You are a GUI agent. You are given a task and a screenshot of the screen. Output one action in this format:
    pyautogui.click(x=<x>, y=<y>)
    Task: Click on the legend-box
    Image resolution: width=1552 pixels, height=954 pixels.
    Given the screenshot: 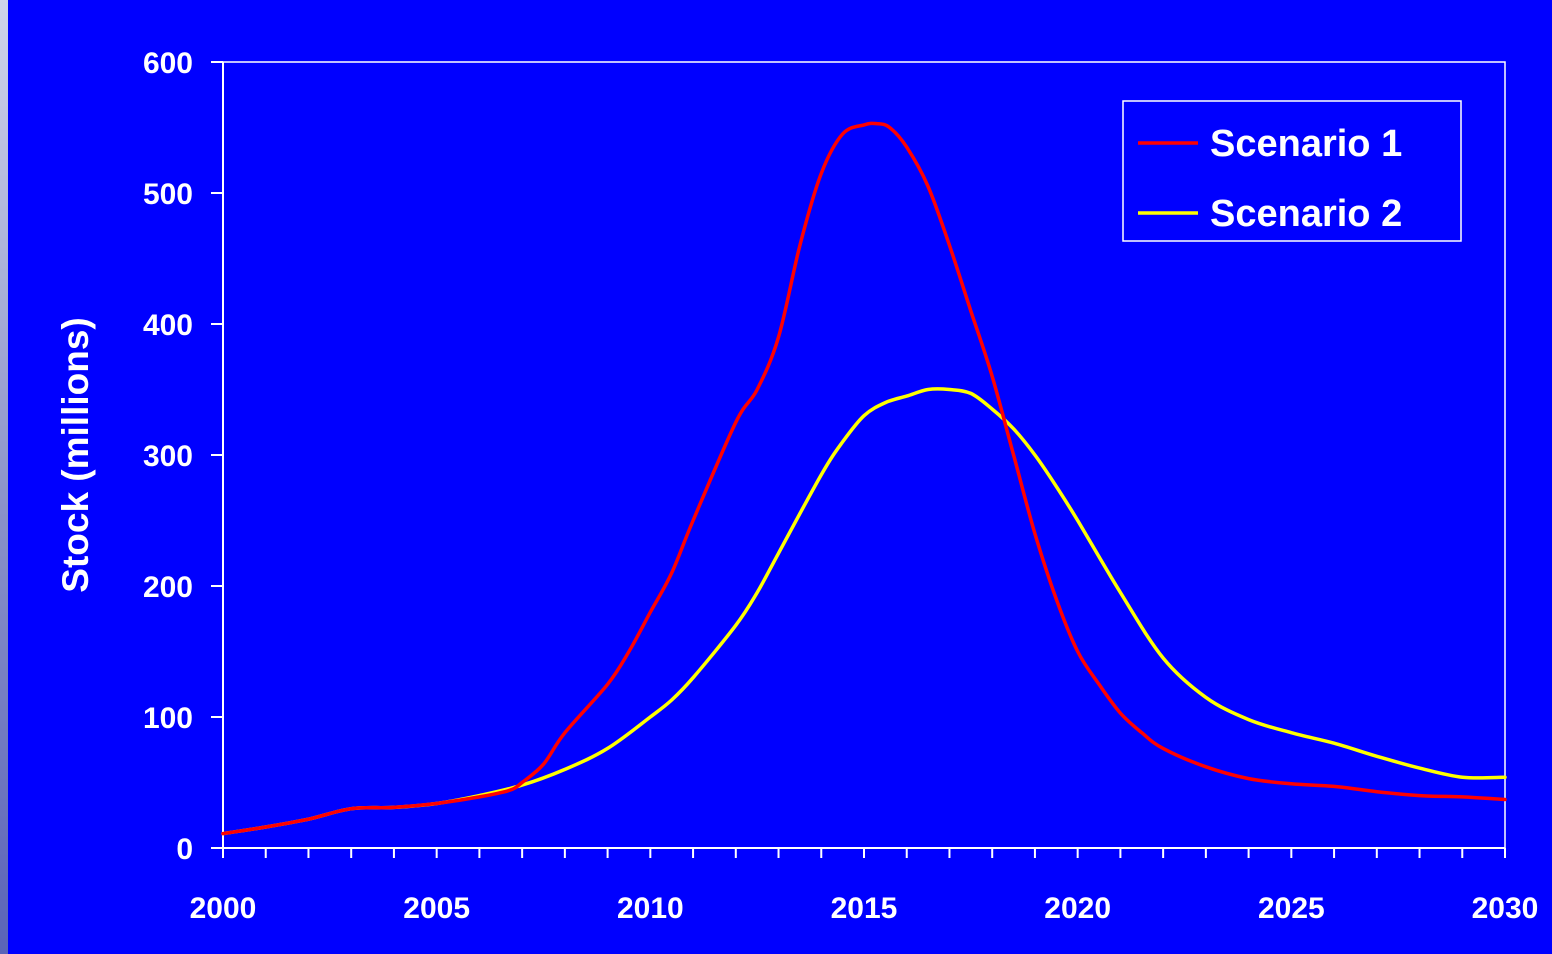 What is the action you would take?
    pyautogui.click(x=1292, y=171)
    